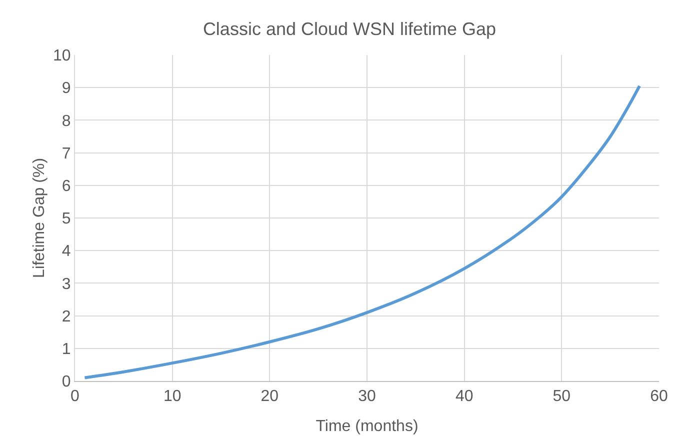  I want to click on x-tick-label: 10, so click(172, 397).